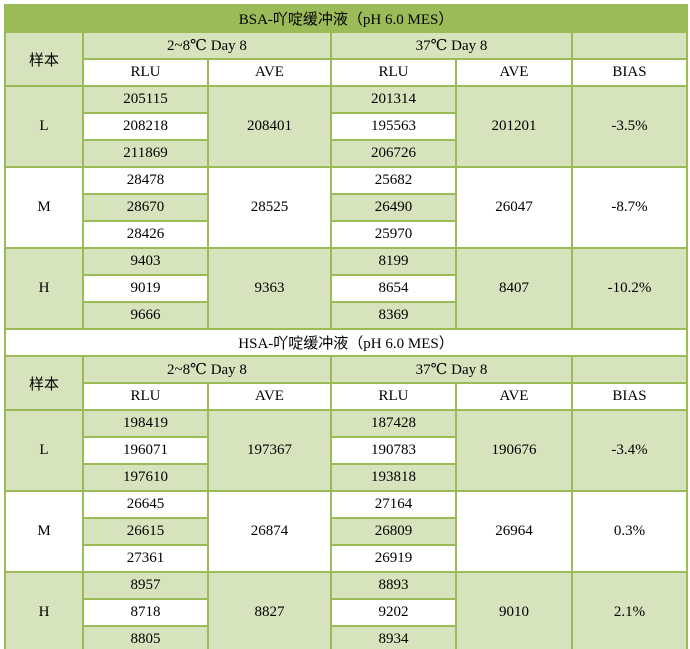  I want to click on rlu-value: 27361, so click(145, 558).